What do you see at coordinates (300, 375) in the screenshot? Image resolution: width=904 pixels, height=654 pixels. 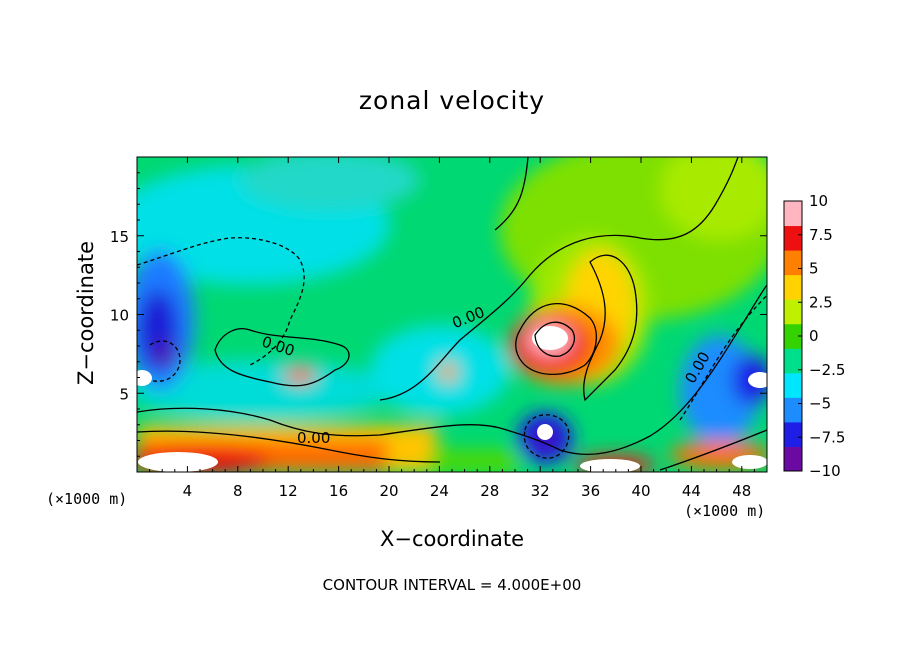 I see `field-red-small` at bounding box center [300, 375].